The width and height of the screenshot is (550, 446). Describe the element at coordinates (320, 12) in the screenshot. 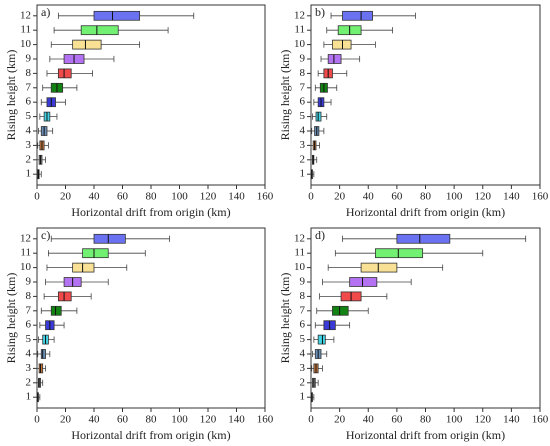

I see `panel-label: b)` at that location.